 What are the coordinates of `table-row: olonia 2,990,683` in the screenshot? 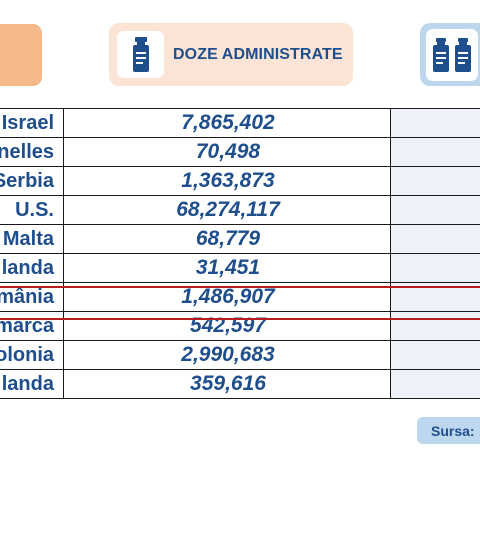 It's located at (240, 355).